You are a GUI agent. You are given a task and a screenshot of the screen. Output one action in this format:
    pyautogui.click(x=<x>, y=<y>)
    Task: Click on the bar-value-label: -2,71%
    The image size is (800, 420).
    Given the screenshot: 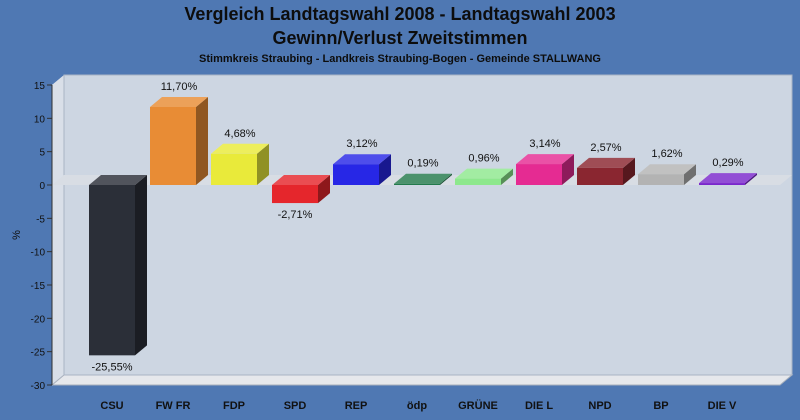 What is the action you would take?
    pyautogui.click(x=295, y=215)
    